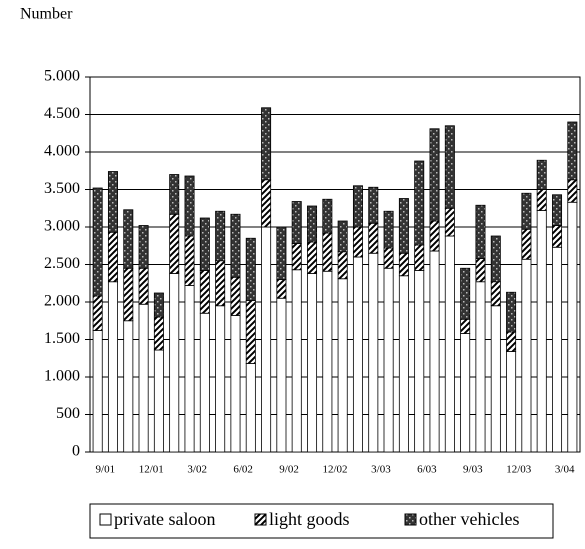  Describe the element at coordinates (62, 263) in the screenshot. I see `y-tick-label: 2.500` at that location.